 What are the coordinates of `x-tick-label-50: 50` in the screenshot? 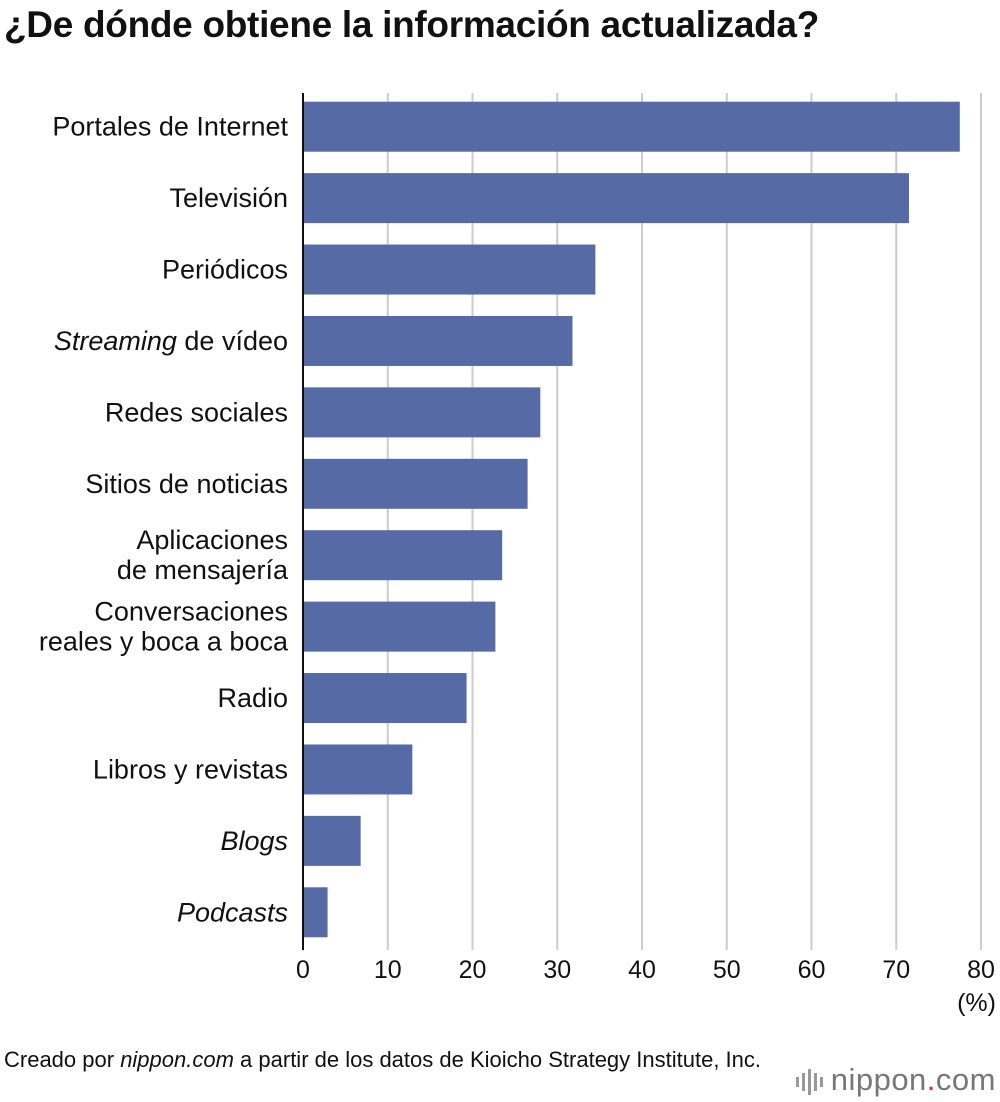 It's located at (727, 970).